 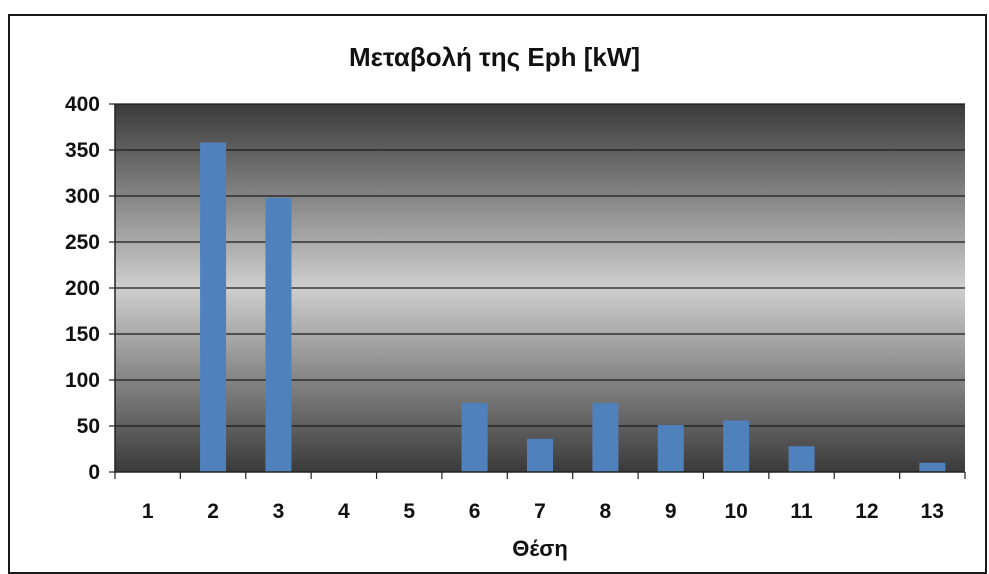 What do you see at coordinates (735, 511) in the screenshot?
I see `x-tick-label: 10` at bounding box center [735, 511].